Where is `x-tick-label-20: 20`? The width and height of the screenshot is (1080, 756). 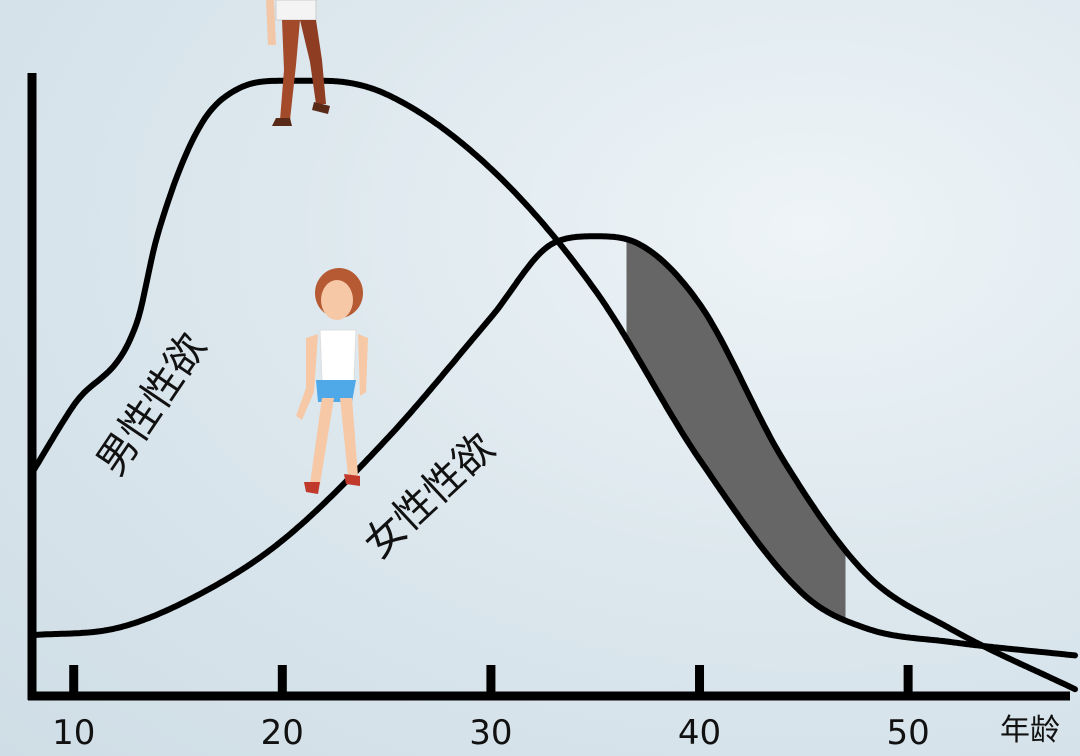
x-tick-label-20: 20 is located at coordinates (282, 733).